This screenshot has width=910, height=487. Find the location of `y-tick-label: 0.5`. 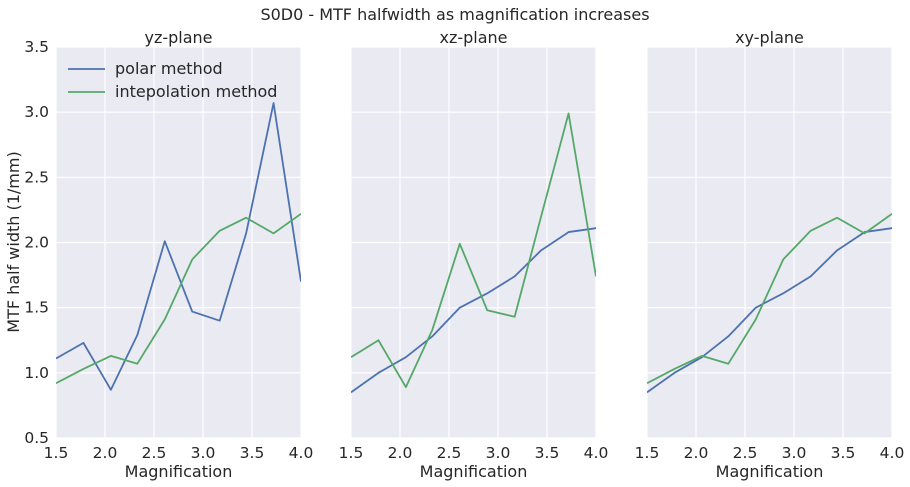

y-tick-label: 0.5 is located at coordinates (36, 438).